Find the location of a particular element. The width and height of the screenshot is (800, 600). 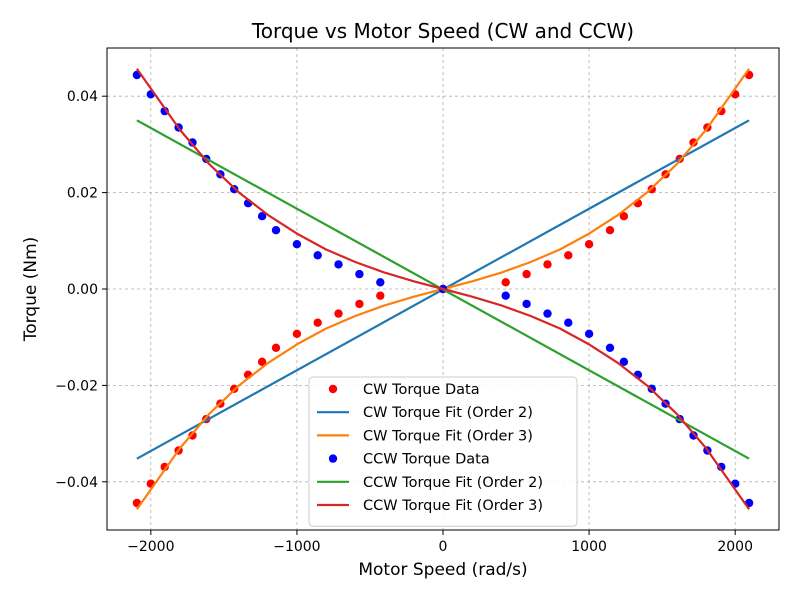

legend-item: CCW Torque Fit (Order 2) is located at coordinates (430, 483).